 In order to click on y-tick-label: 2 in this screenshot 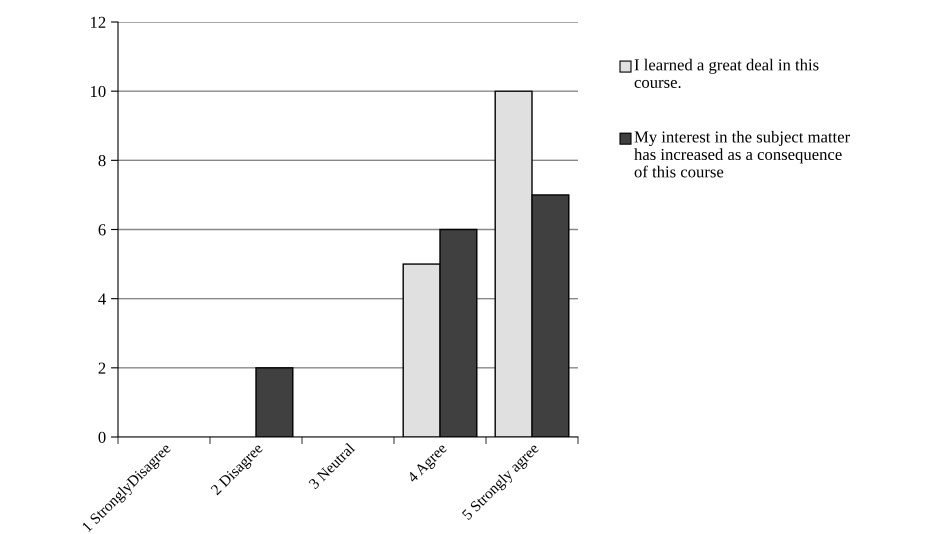, I will do `click(102, 368)`.